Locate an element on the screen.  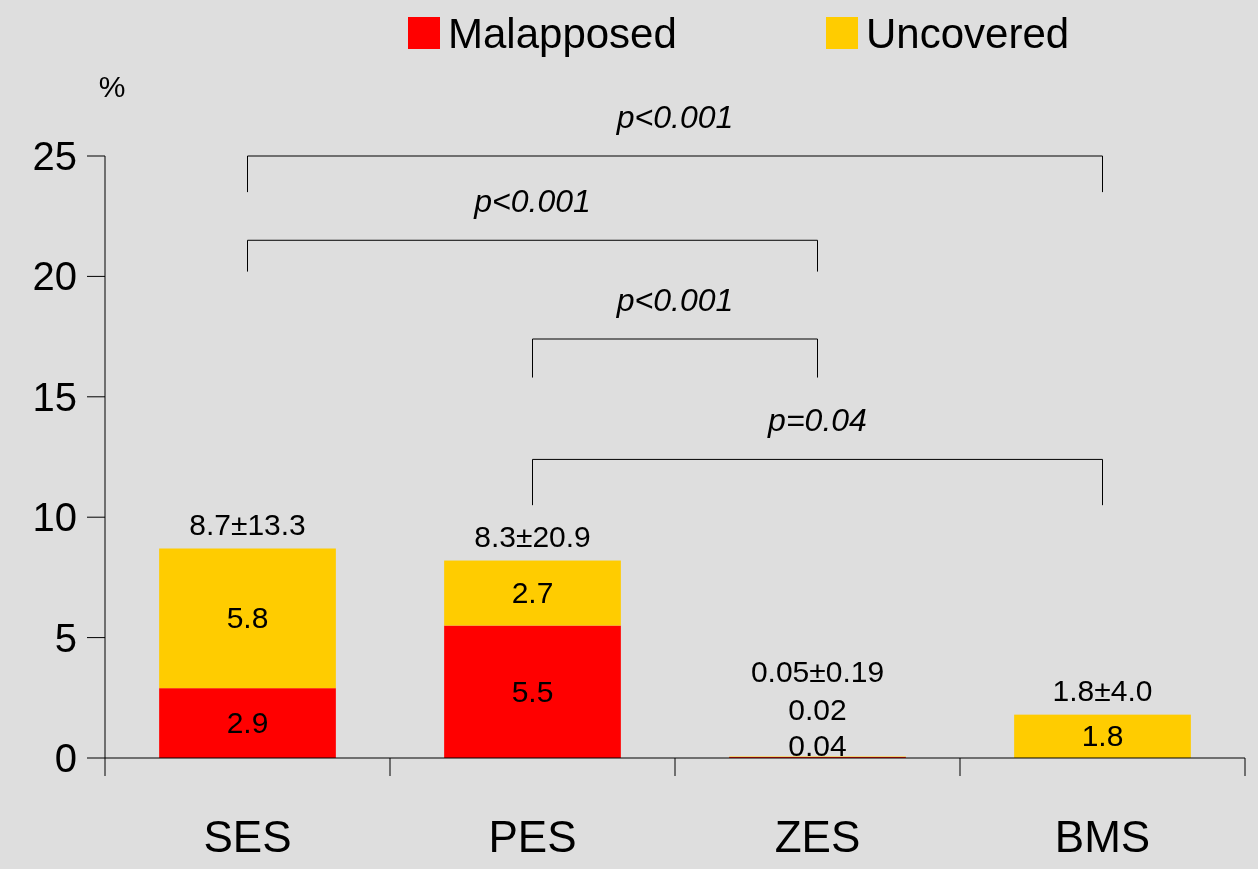
y-tick-label: 25 is located at coordinates (54, 156).